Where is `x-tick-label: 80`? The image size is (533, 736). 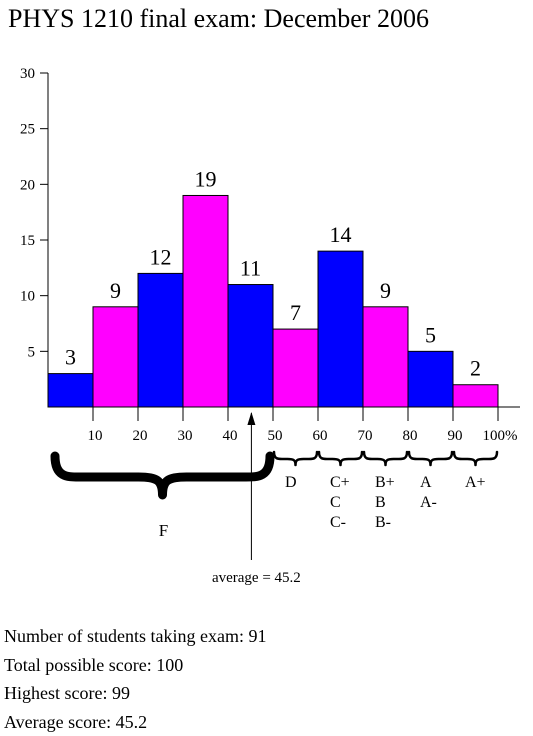 x-tick-label: 80 is located at coordinates (410, 436).